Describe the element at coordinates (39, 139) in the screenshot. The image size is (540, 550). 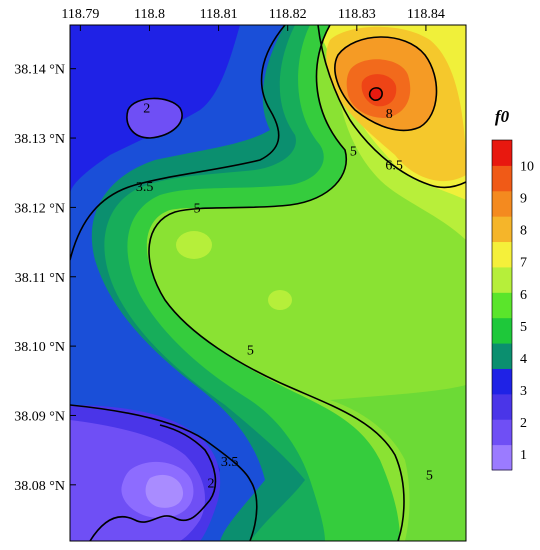
I see `y-tick-label: 38.13 °N` at that location.